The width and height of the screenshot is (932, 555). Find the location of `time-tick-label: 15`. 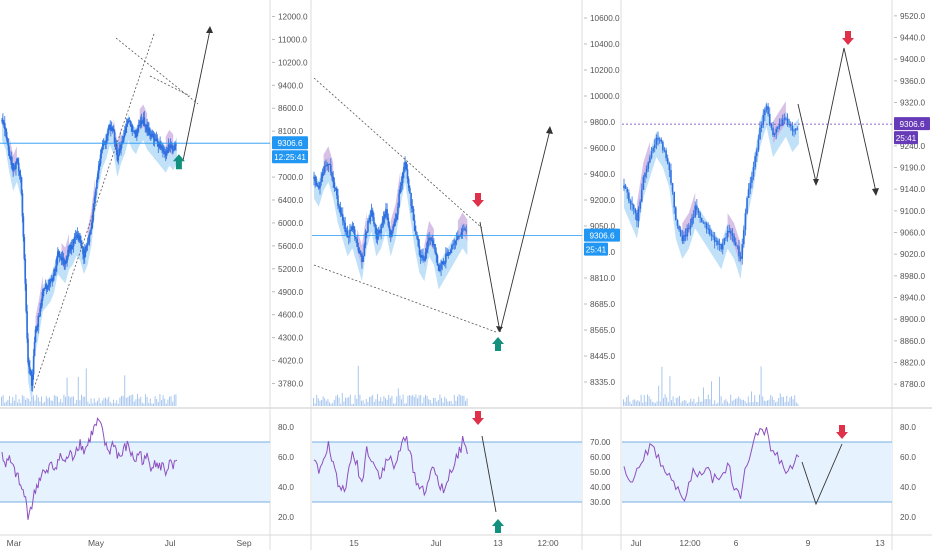

time-tick-label: 15 is located at coordinates (354, 543).